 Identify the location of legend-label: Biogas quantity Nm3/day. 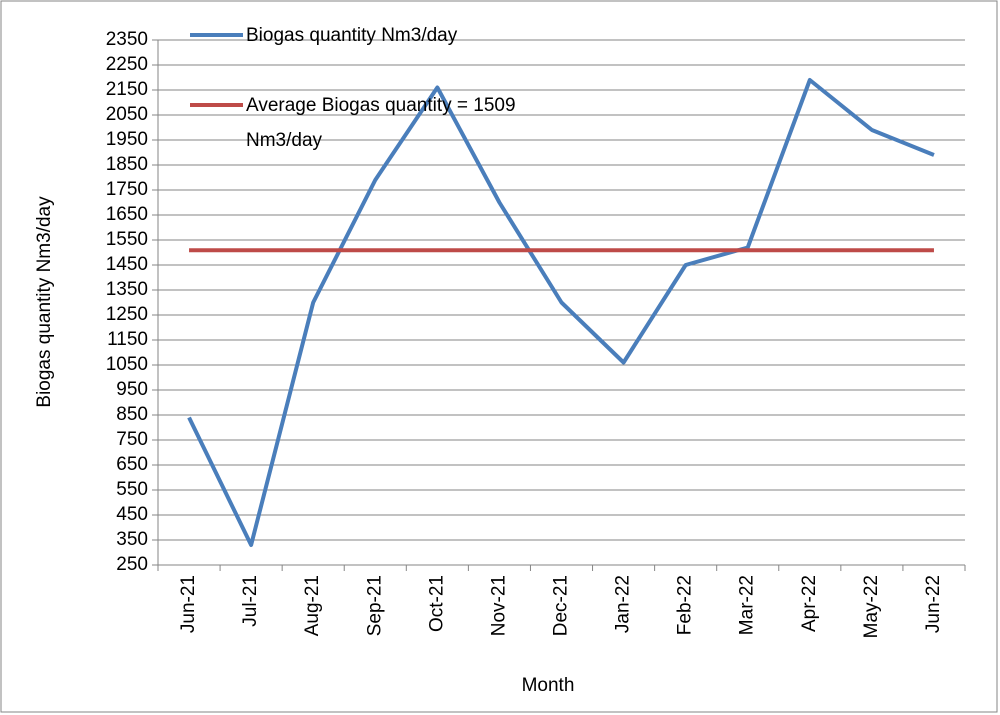
(352, 35).